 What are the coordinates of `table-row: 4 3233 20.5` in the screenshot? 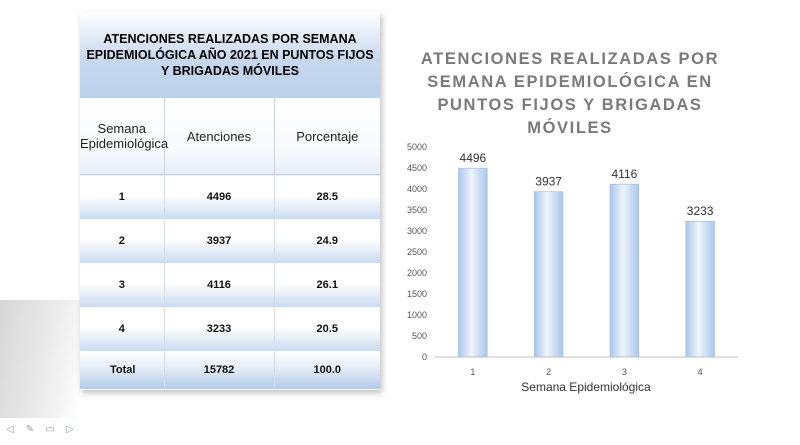 It's located at (230, 329).